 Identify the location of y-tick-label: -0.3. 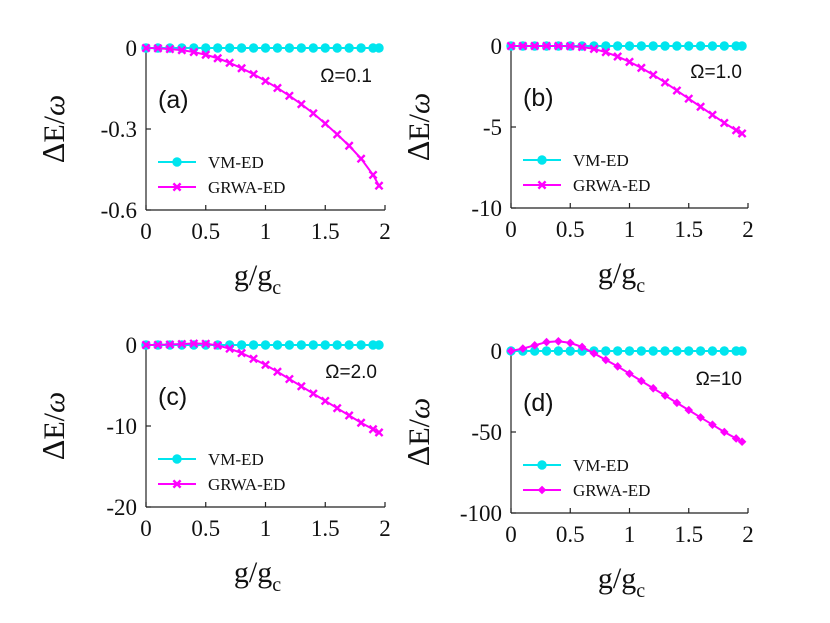
(119, 129).